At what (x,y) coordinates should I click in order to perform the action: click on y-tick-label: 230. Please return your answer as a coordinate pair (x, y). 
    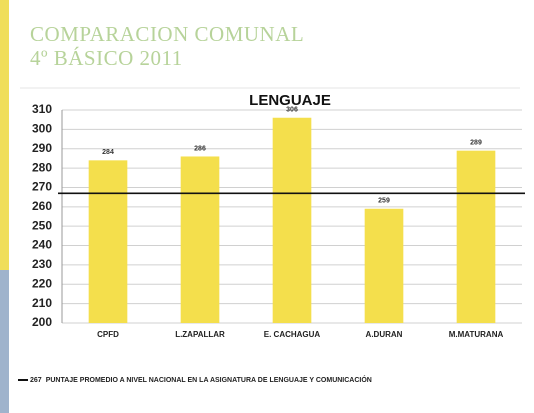
    Looking at the image, I should click on (42, 264).